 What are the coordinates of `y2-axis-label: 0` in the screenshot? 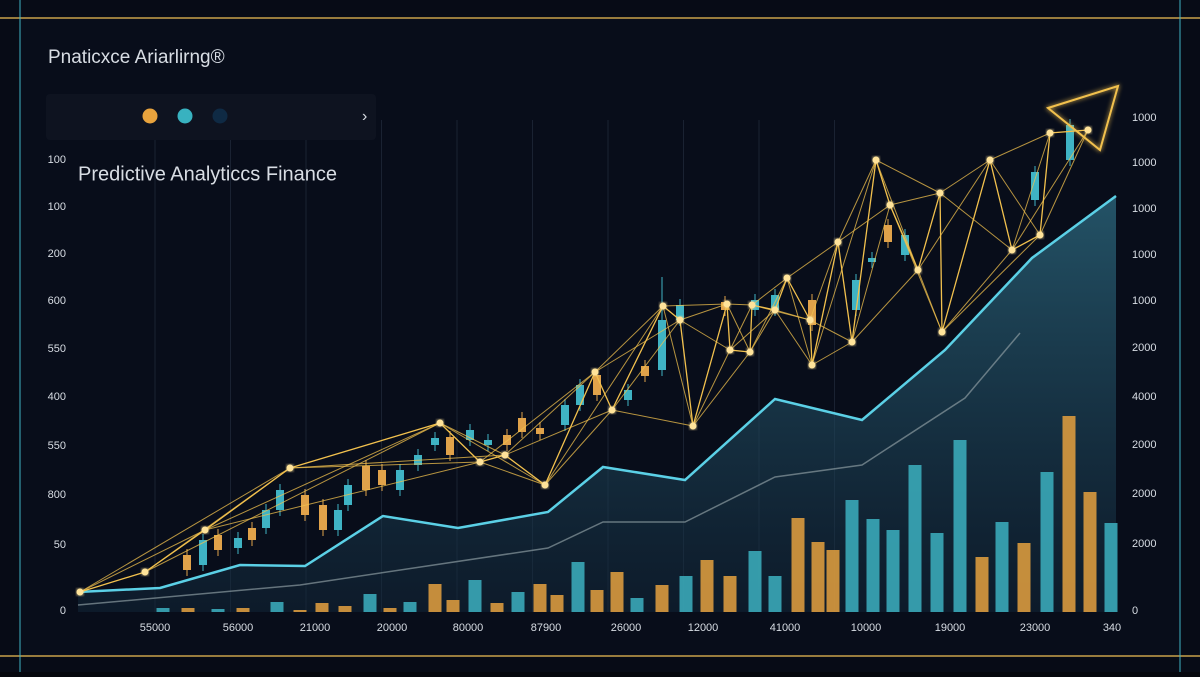 It's located at (1135, 611).